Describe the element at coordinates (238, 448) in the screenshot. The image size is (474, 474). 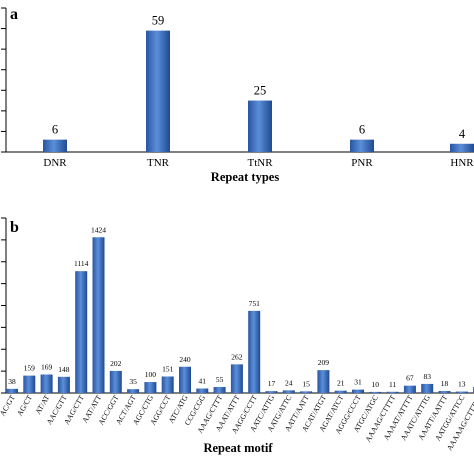
I see `panel-b-x-axis-title: Repeat motif` at that location.